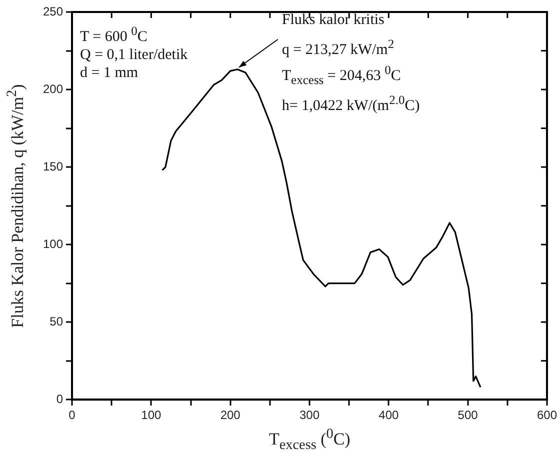 This screenshot has height=470, width=560. Describe the element at coordinates (333, 20) in the screenshot. I see `annotation: Fluks kalor kritis` at that location.